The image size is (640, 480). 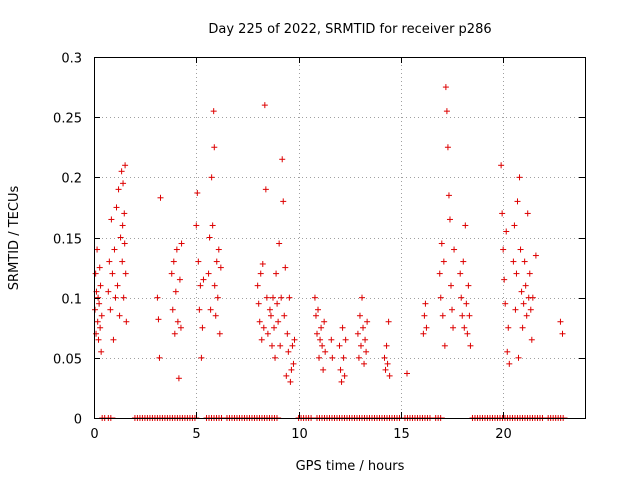 What do you see at coordinates (350, 466) in the screenshot?
I see `x-axis-label: GPS time / hours` at bounding box center [350, 466].